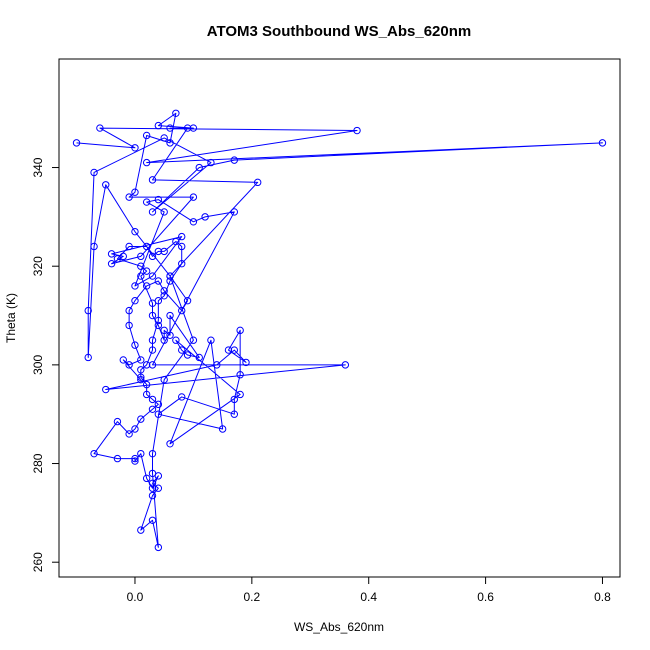 The image size is (650, 650). Describe the element at coordinates (11, 318) in the screenshot. I see `y-axis-label: Theta (K)` at that location.